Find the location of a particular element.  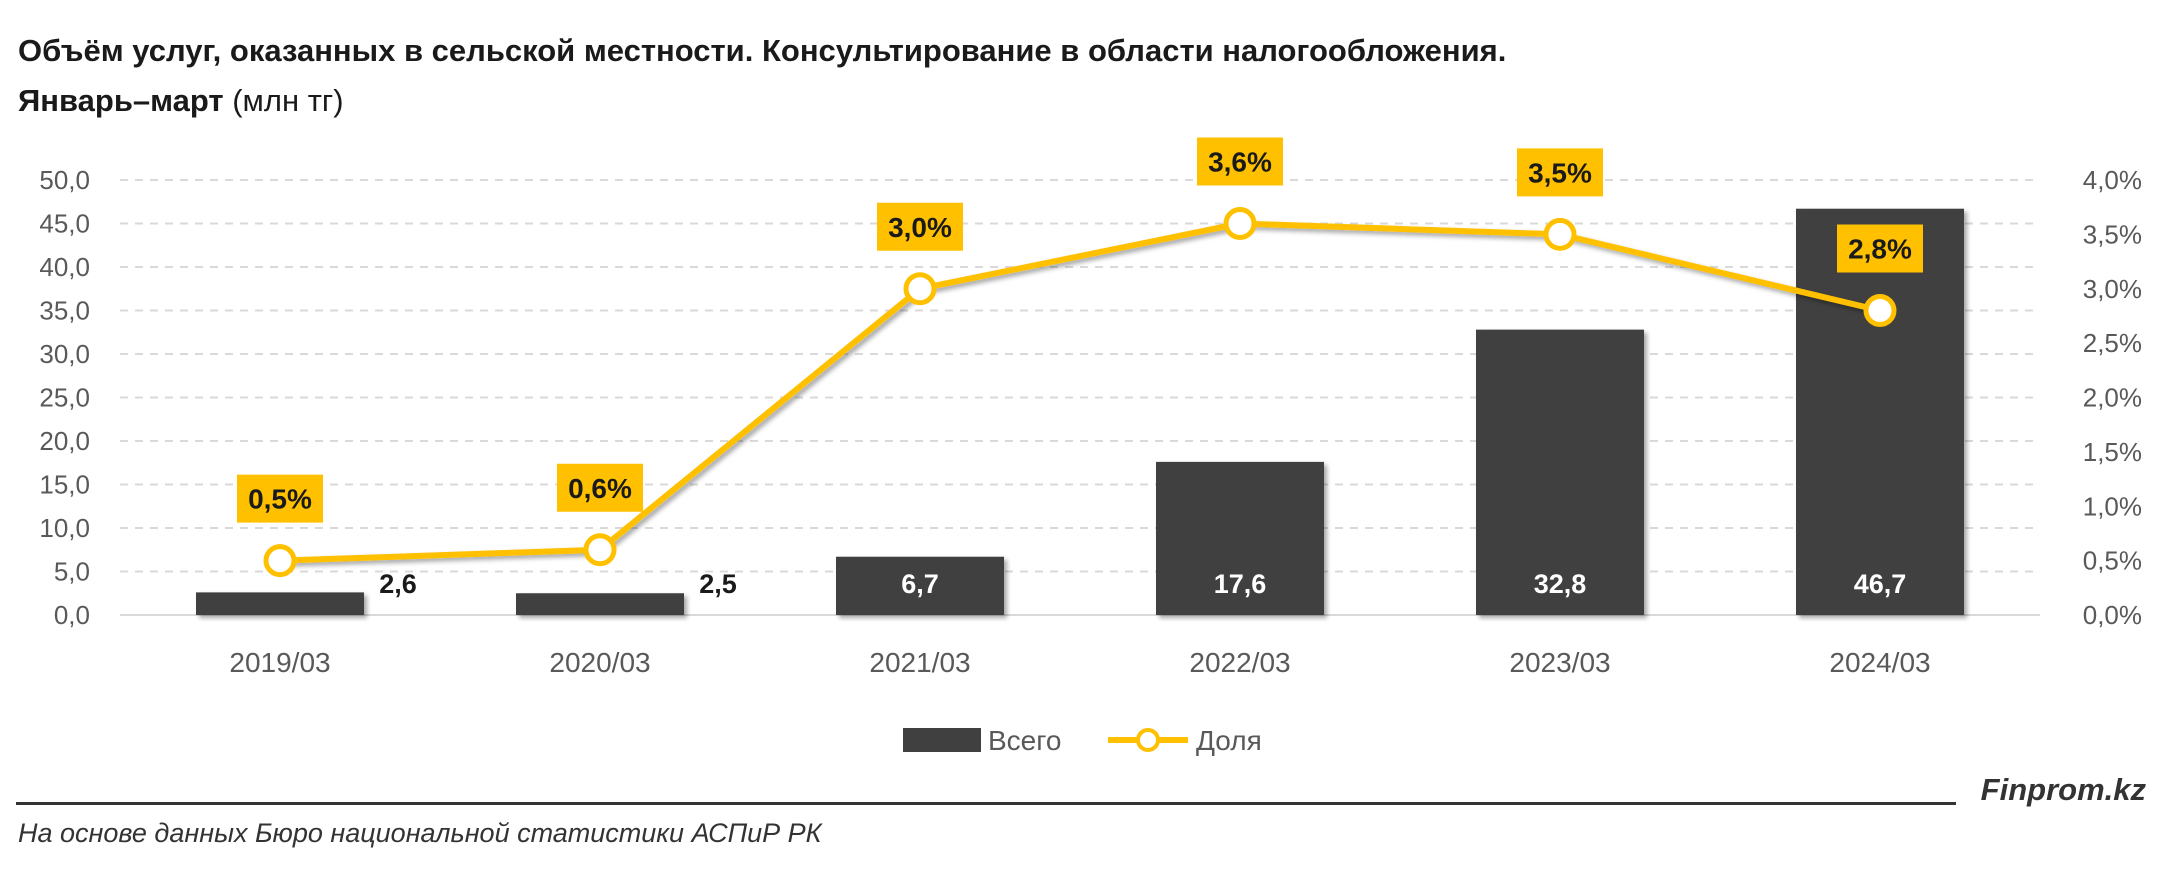

share-value-label: 3,6% is located at coordinates (1240, 162).